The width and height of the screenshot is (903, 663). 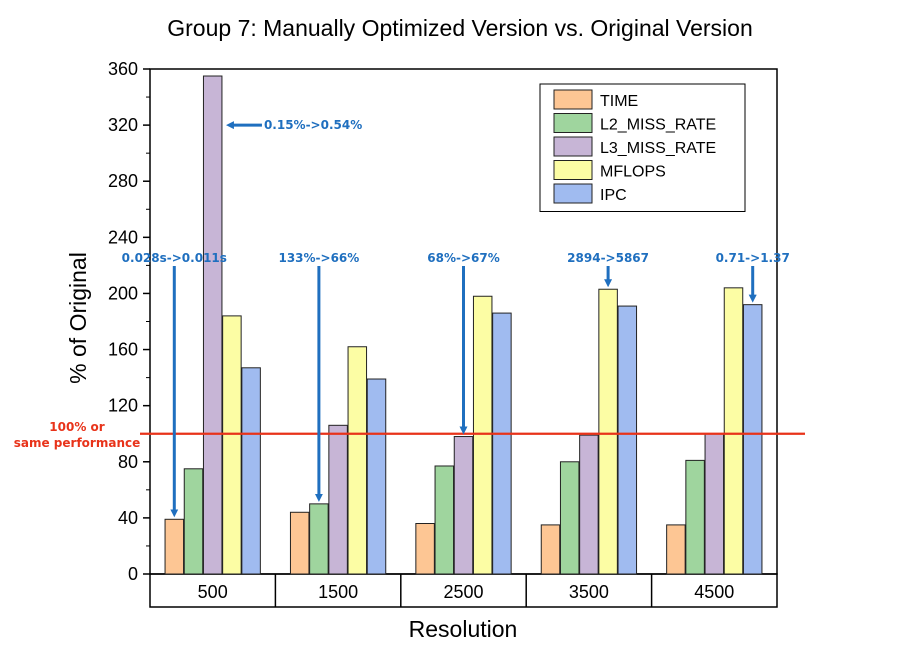 What do you see at coordinates (463, 629) in the screenshot?
I see `x-axis-label: Resolution` at bounding box center [463, 629].